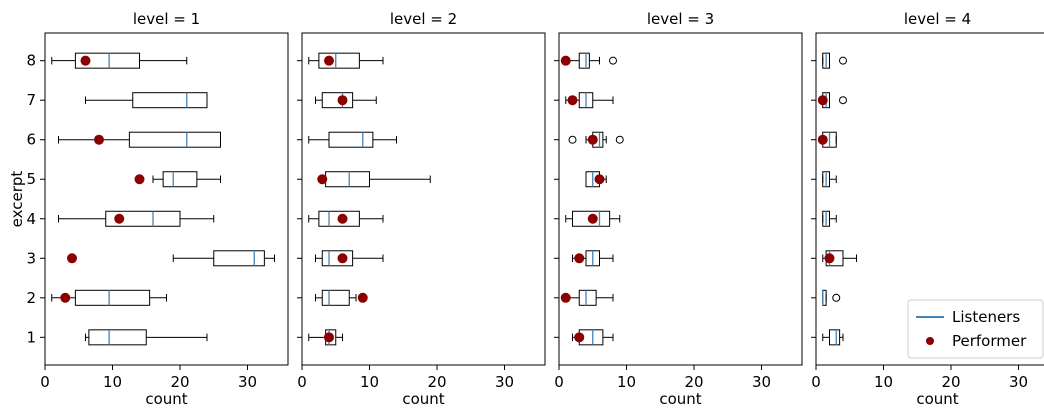  What do you see at coordinates (937, 19) in the screenshot?
I see `panel-title: level = 4` at bounding box center [937, 19].